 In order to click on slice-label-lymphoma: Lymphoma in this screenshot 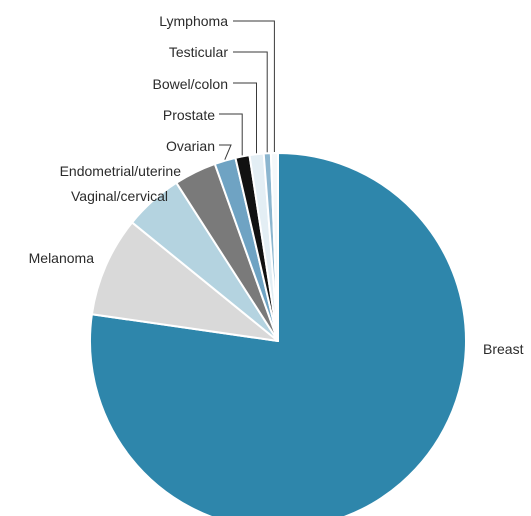, I will do `click(193, 21)`.